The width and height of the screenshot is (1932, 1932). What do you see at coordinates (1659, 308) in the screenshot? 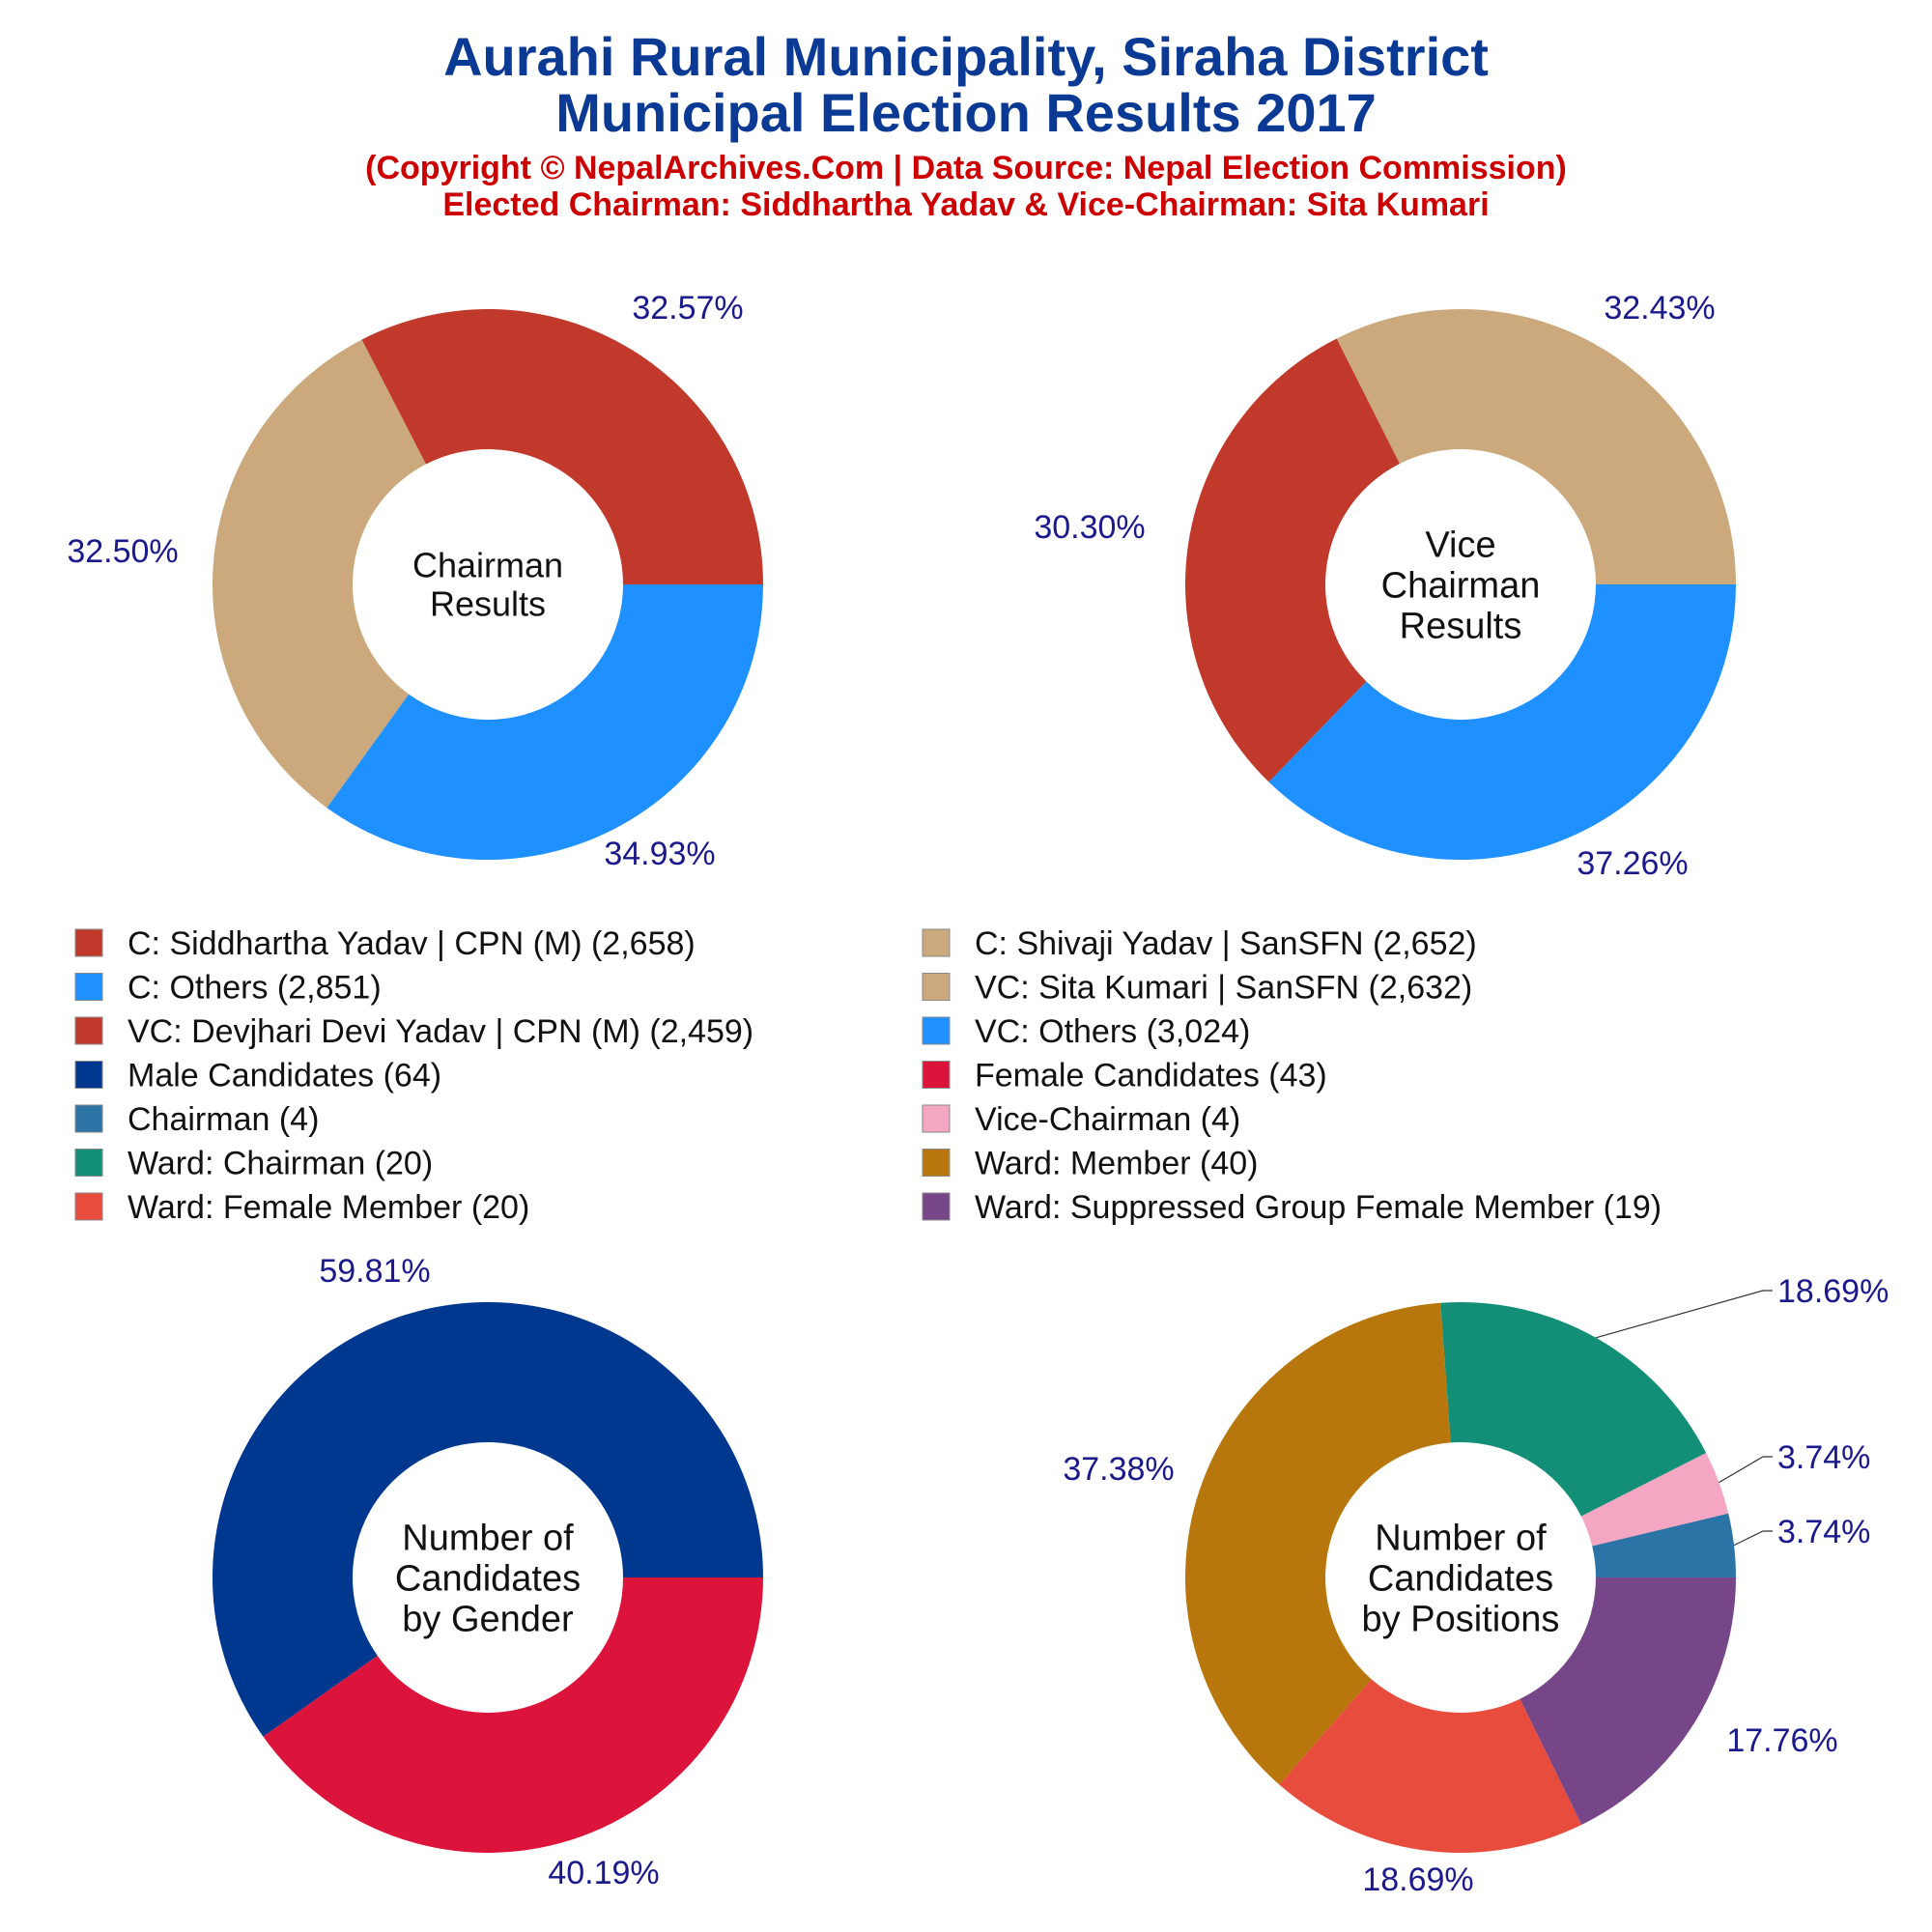
I see `percent-label: 32.43%` at bounding box center [1659, 308].